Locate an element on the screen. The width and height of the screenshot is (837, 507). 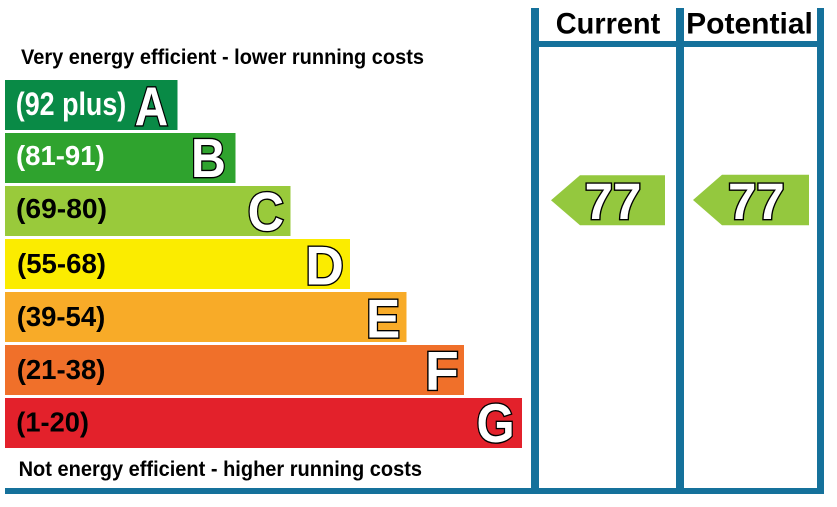
svg-text: G is located at coordinates (495, 423).